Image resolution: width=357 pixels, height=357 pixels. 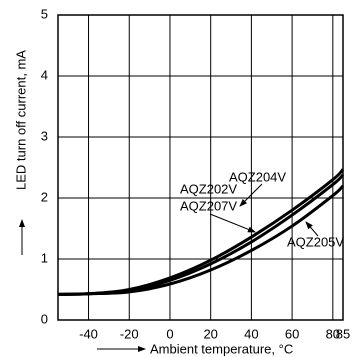 I want to click on y-tick-label: 1, so click(x=44, y=257).